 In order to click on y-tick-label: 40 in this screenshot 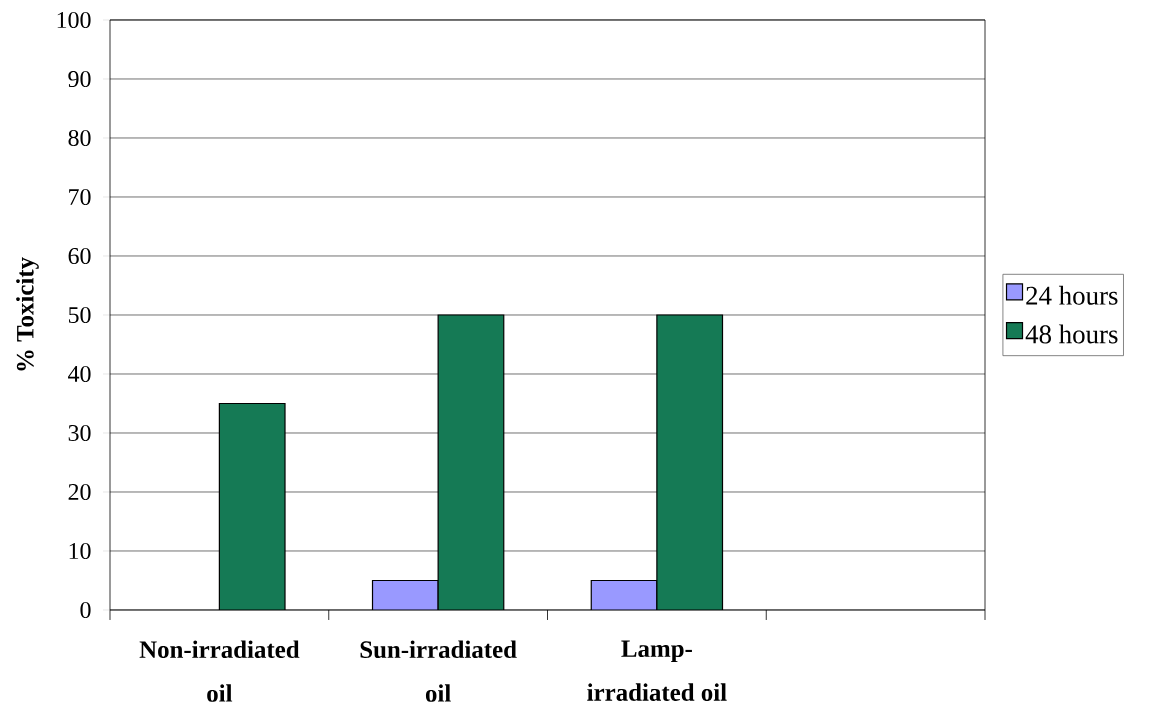, I will do `click(79, 374)`.